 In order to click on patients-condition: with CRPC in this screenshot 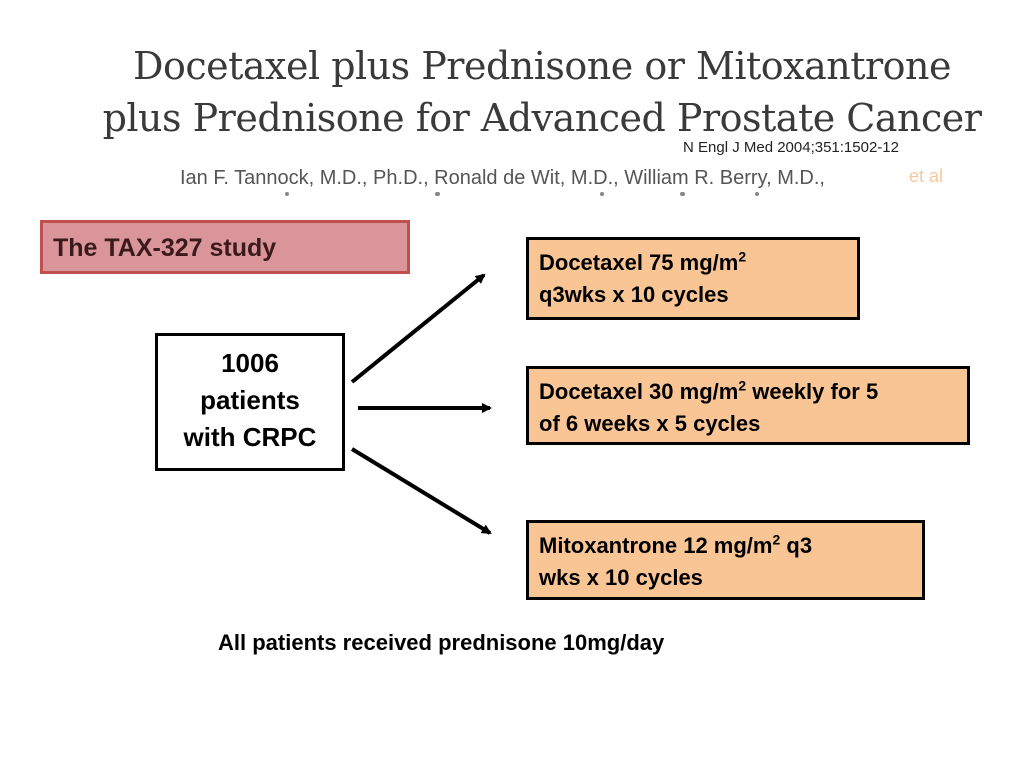, I will do `click(250, 437)`.